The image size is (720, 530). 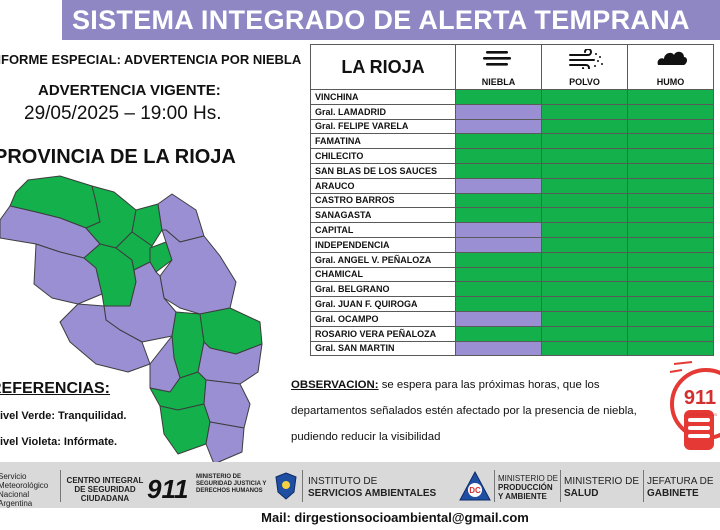 What do you see at coordinates (498, 67) in the screenshot?
I see `column-niebla: NIEBLA` at bounding box center [498, 67].